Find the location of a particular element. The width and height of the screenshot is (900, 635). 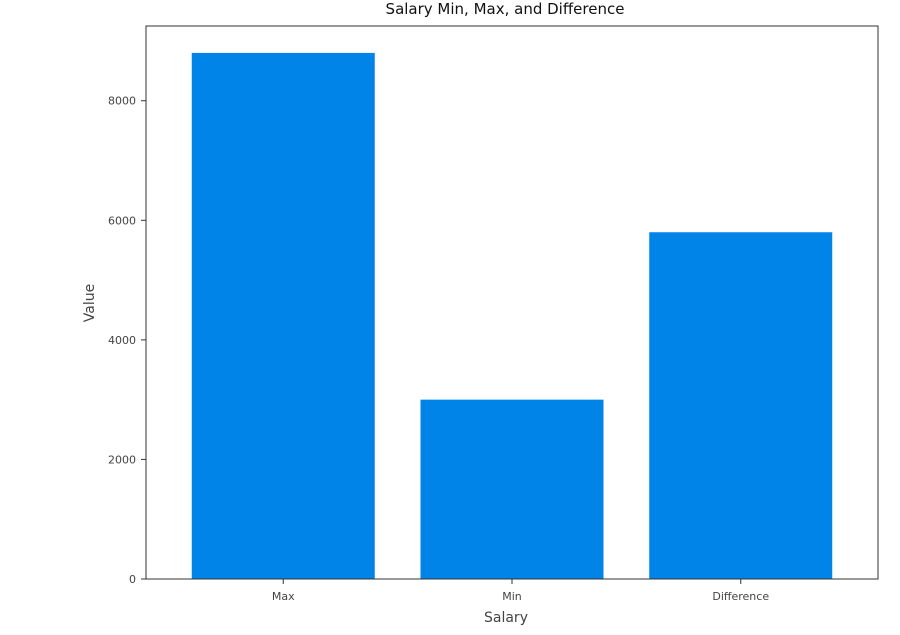

y-tick-label: 4000 is located at coordinates (122, 340).